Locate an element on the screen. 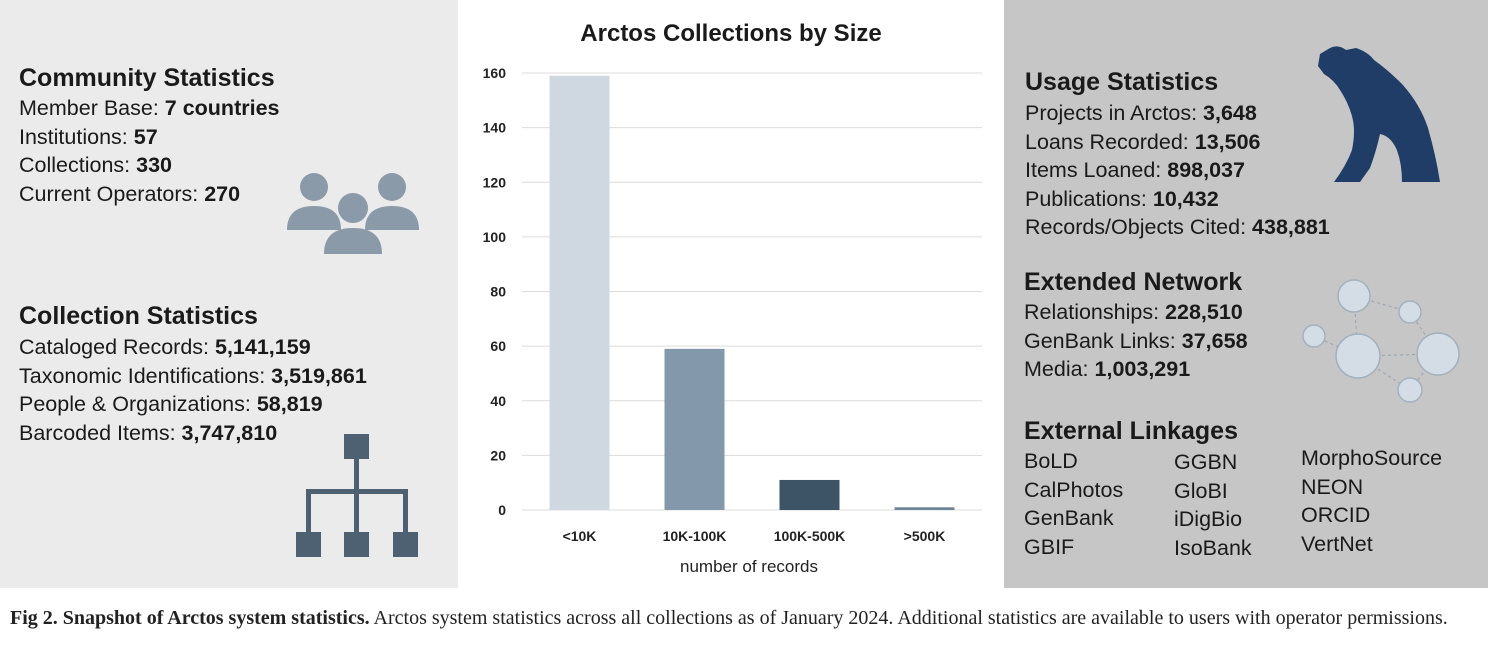 The image size is (1488, 664). stat-taxonomic-identifications: Taxonomic Identifications: 3,519,861 is located at coordinates (193, 375).